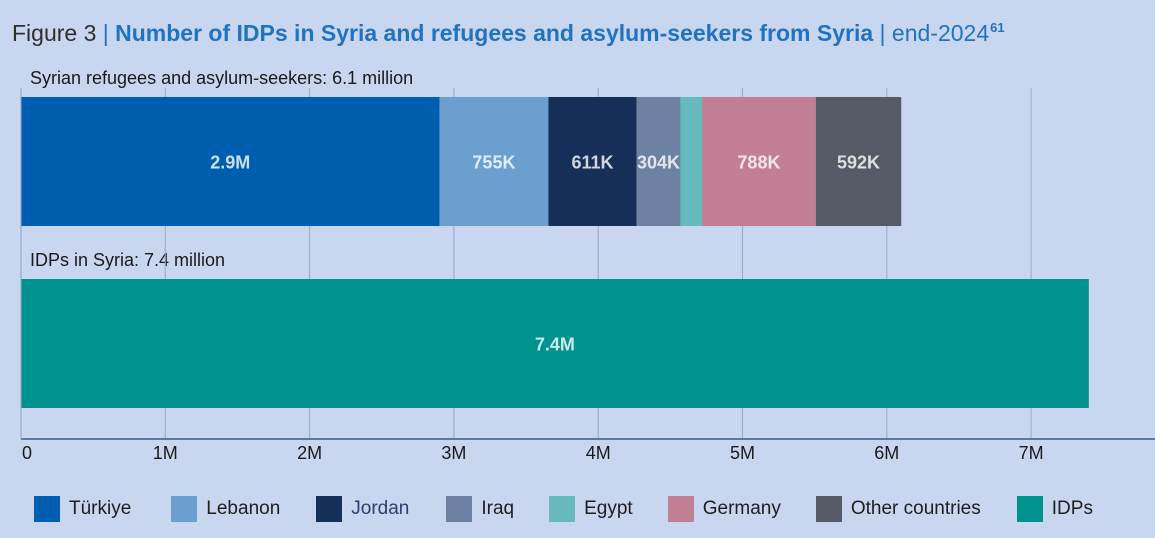  What do you see at coordinates (27, 453) in the screenshot?
I see `x-tick-label: 0` at bounding box center [27, 453].